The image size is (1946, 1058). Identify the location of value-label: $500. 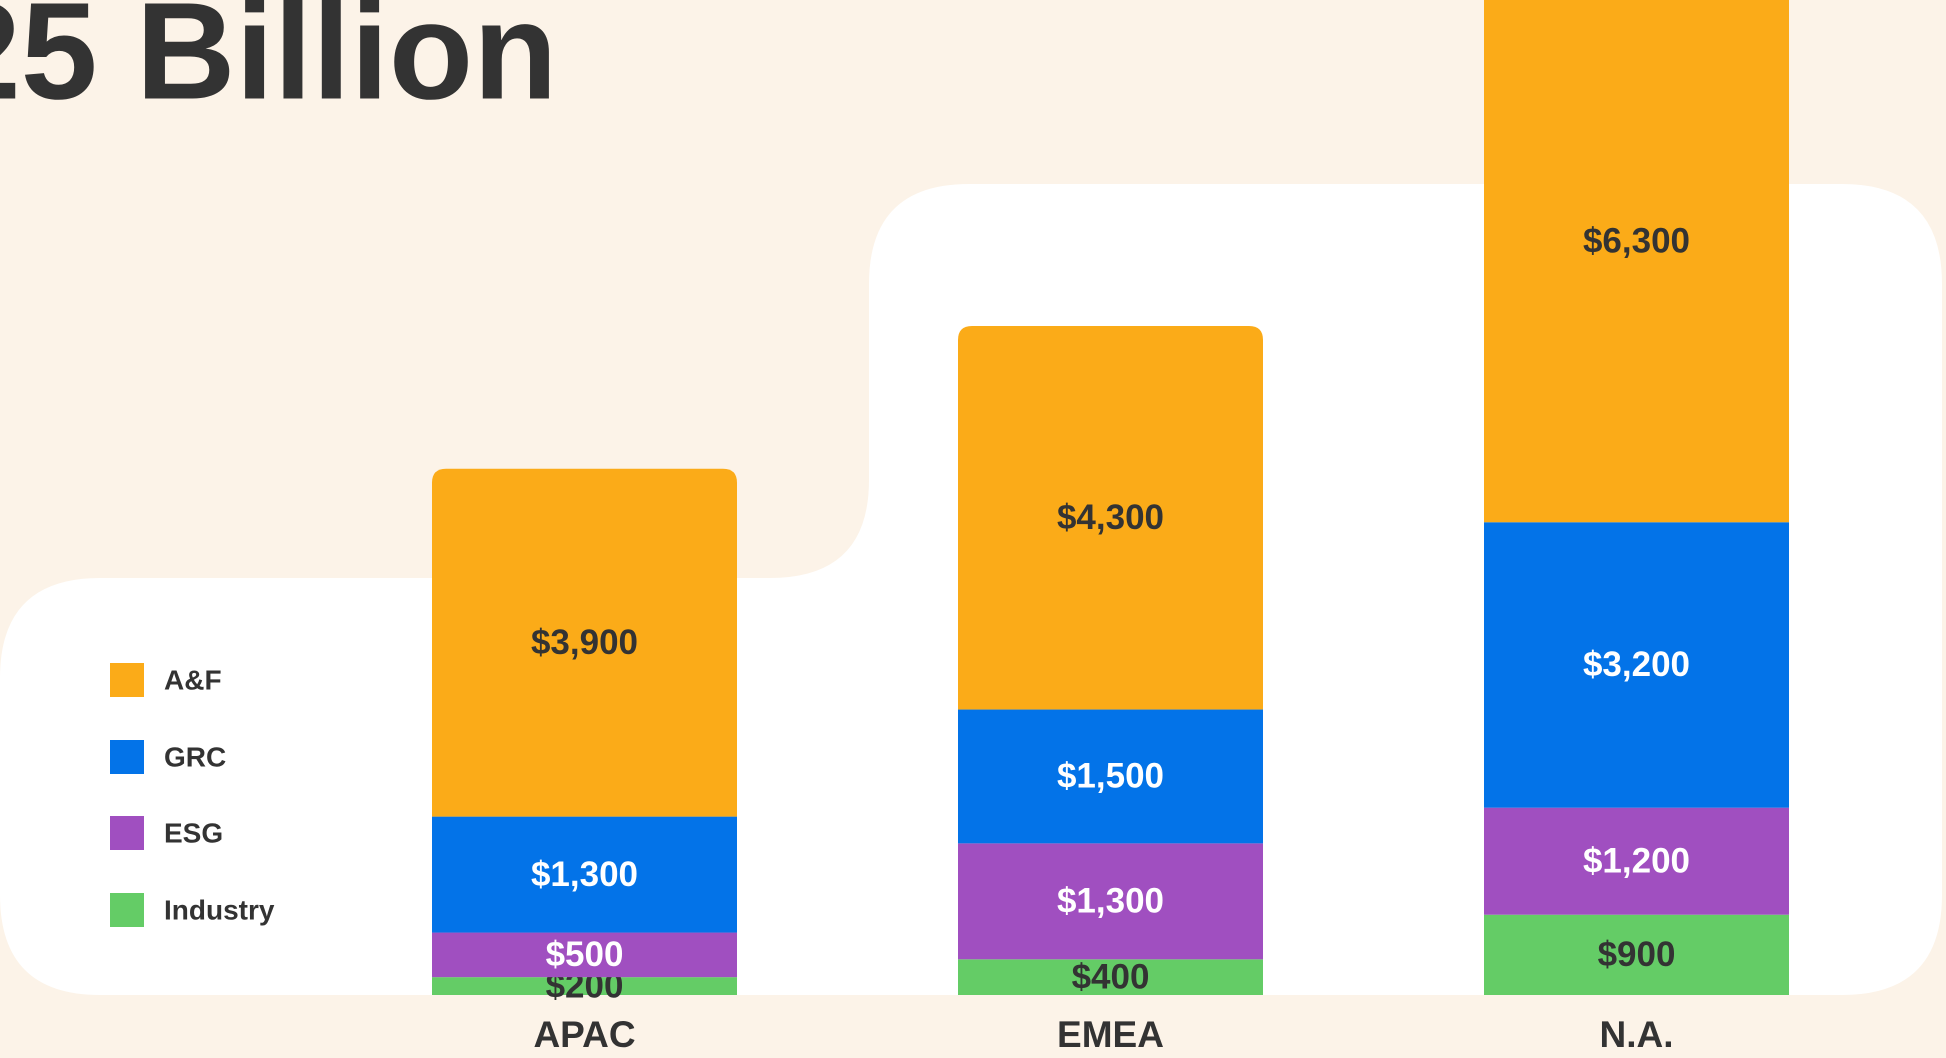
(585, 954).